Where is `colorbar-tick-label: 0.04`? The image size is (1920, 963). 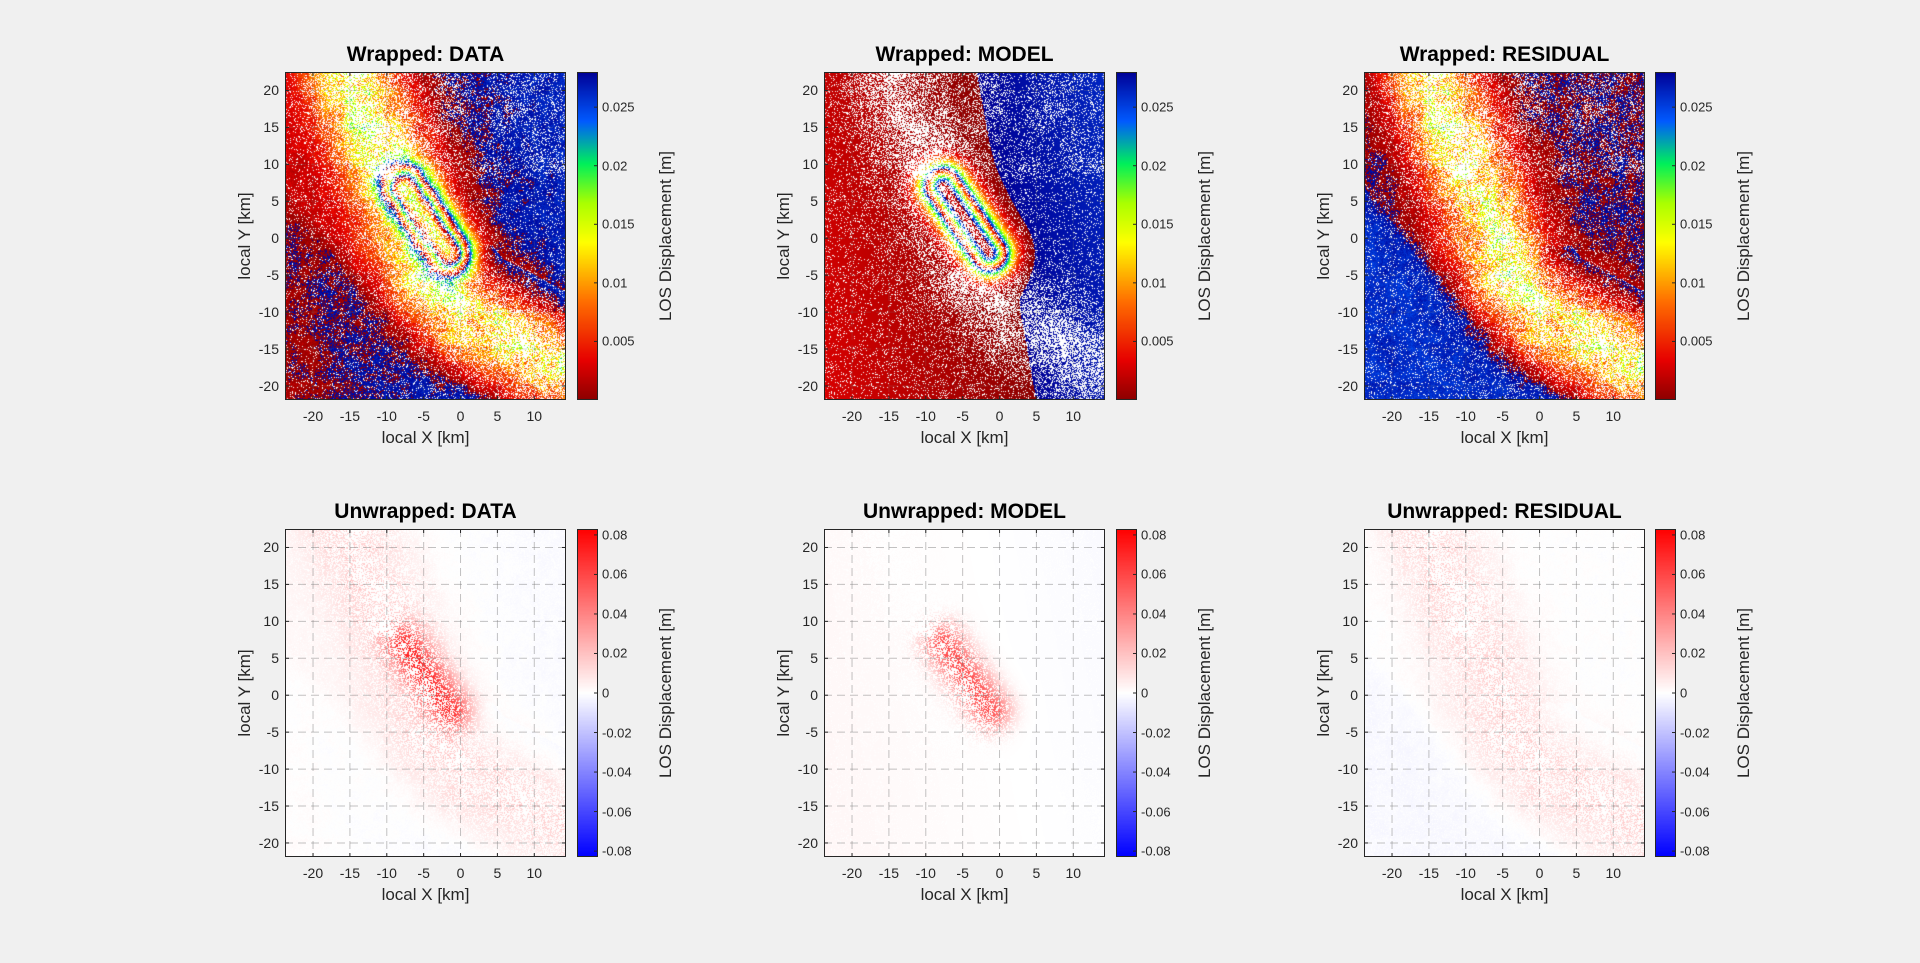
colorbar-tick-label: 0.04 is located at coordinates (1693, 614).